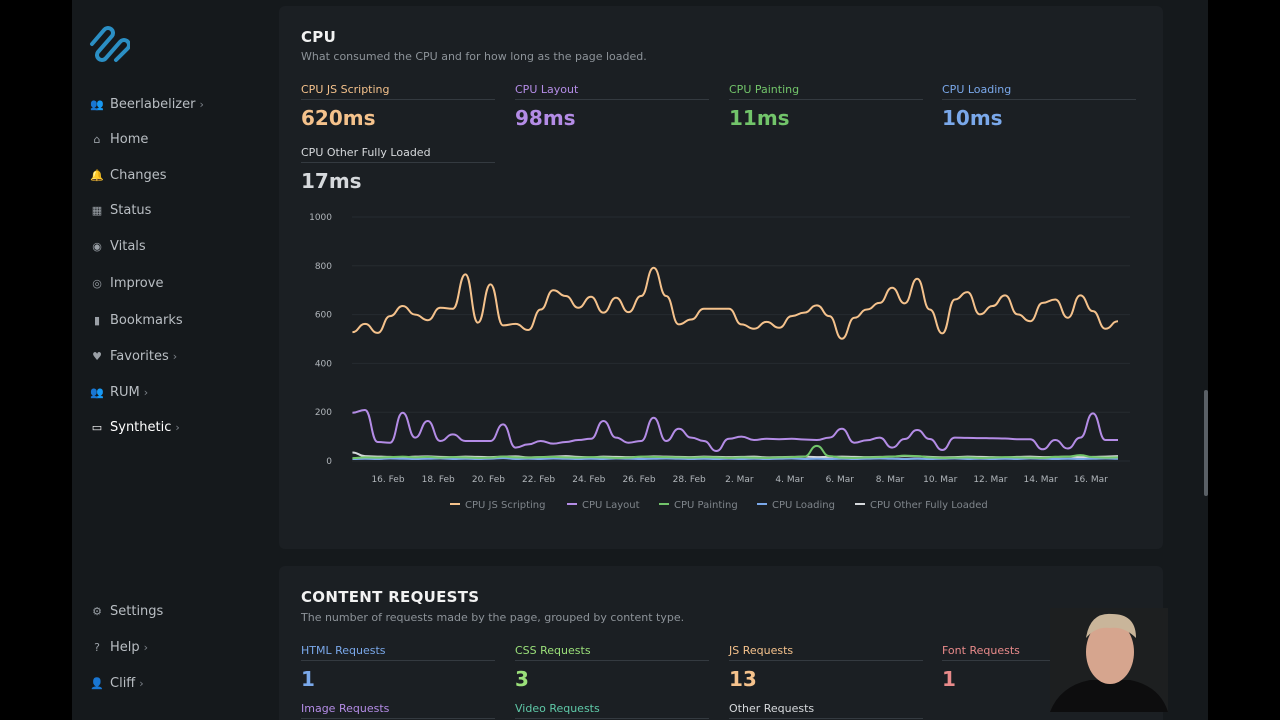 The width and height of the screenshot is (1280, 720). Describe the element at coordinates (538, 480) in the screenshot. I see `x-tick-label: 22. Feb` at that location.